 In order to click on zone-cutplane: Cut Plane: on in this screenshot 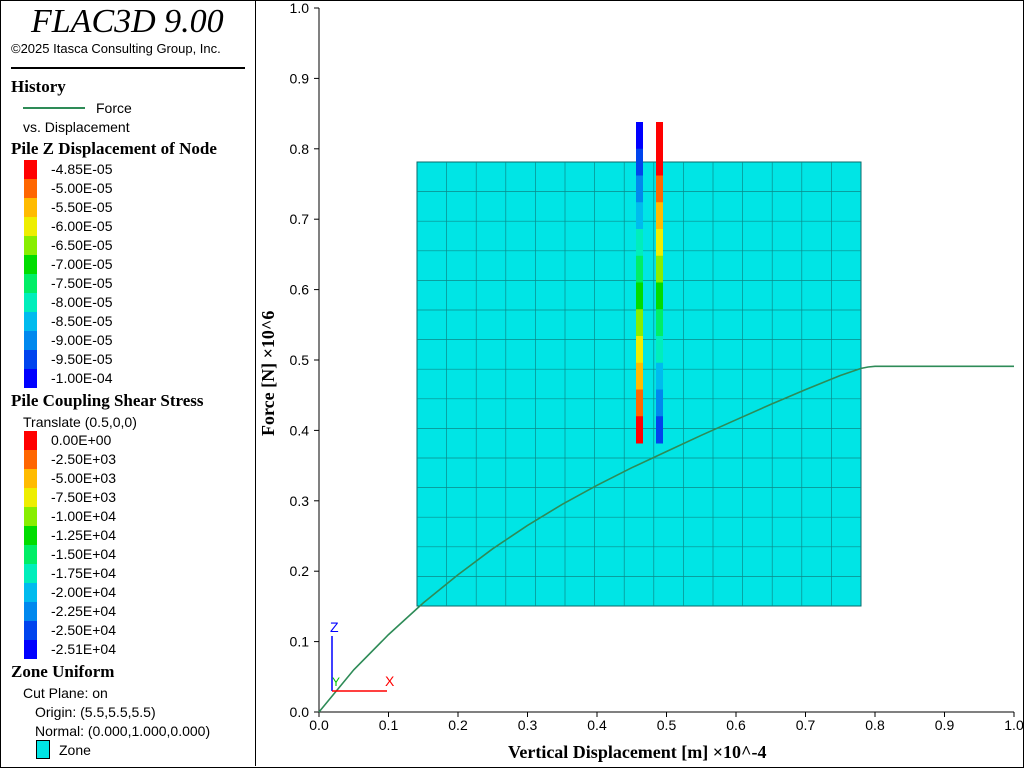, I will do `click(65, 693)`.